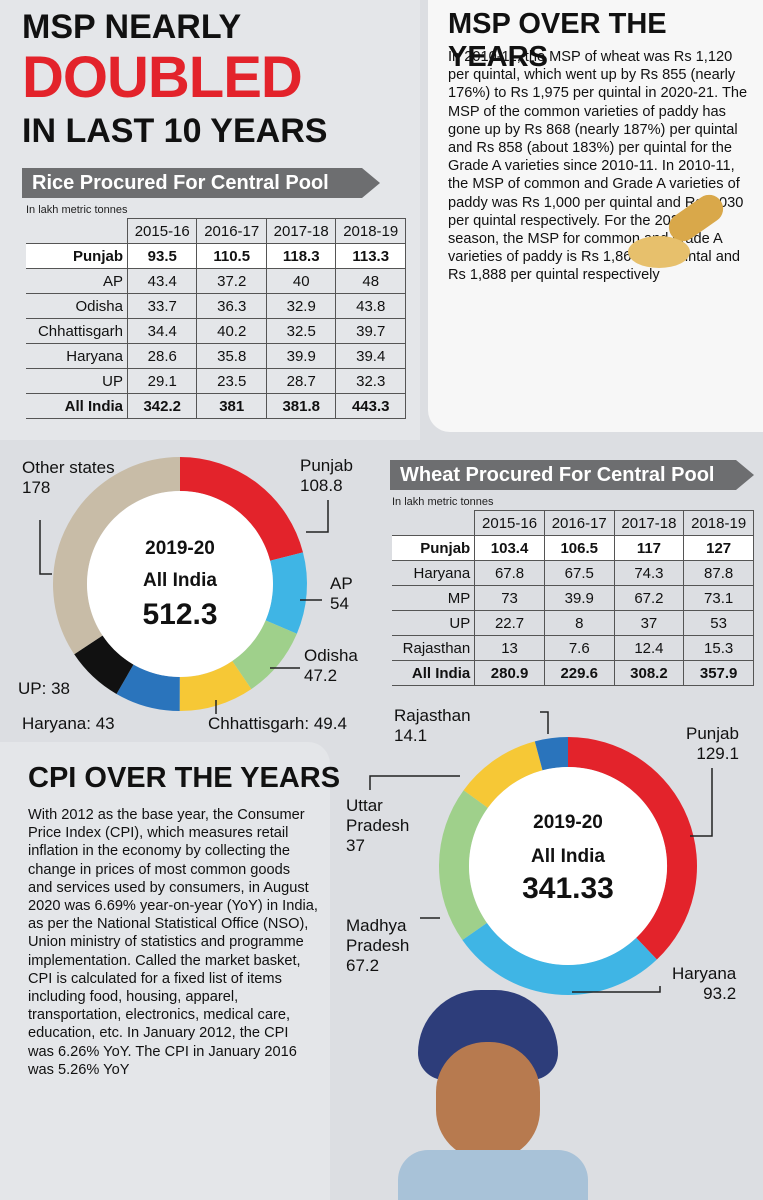 This screenshot has height=1200, width=763. Describe the element at coordinates (414, 782) in the screenshot. I see `wheat-leader-up` at that location.